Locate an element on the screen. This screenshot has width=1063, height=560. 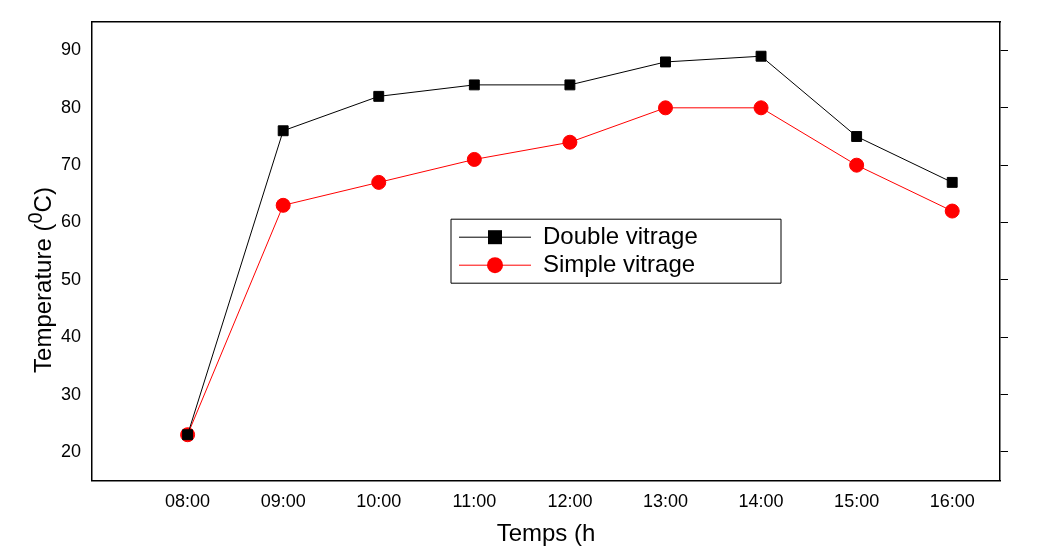
x-tick-label: 15:00 is located at coordinates (857, 501).